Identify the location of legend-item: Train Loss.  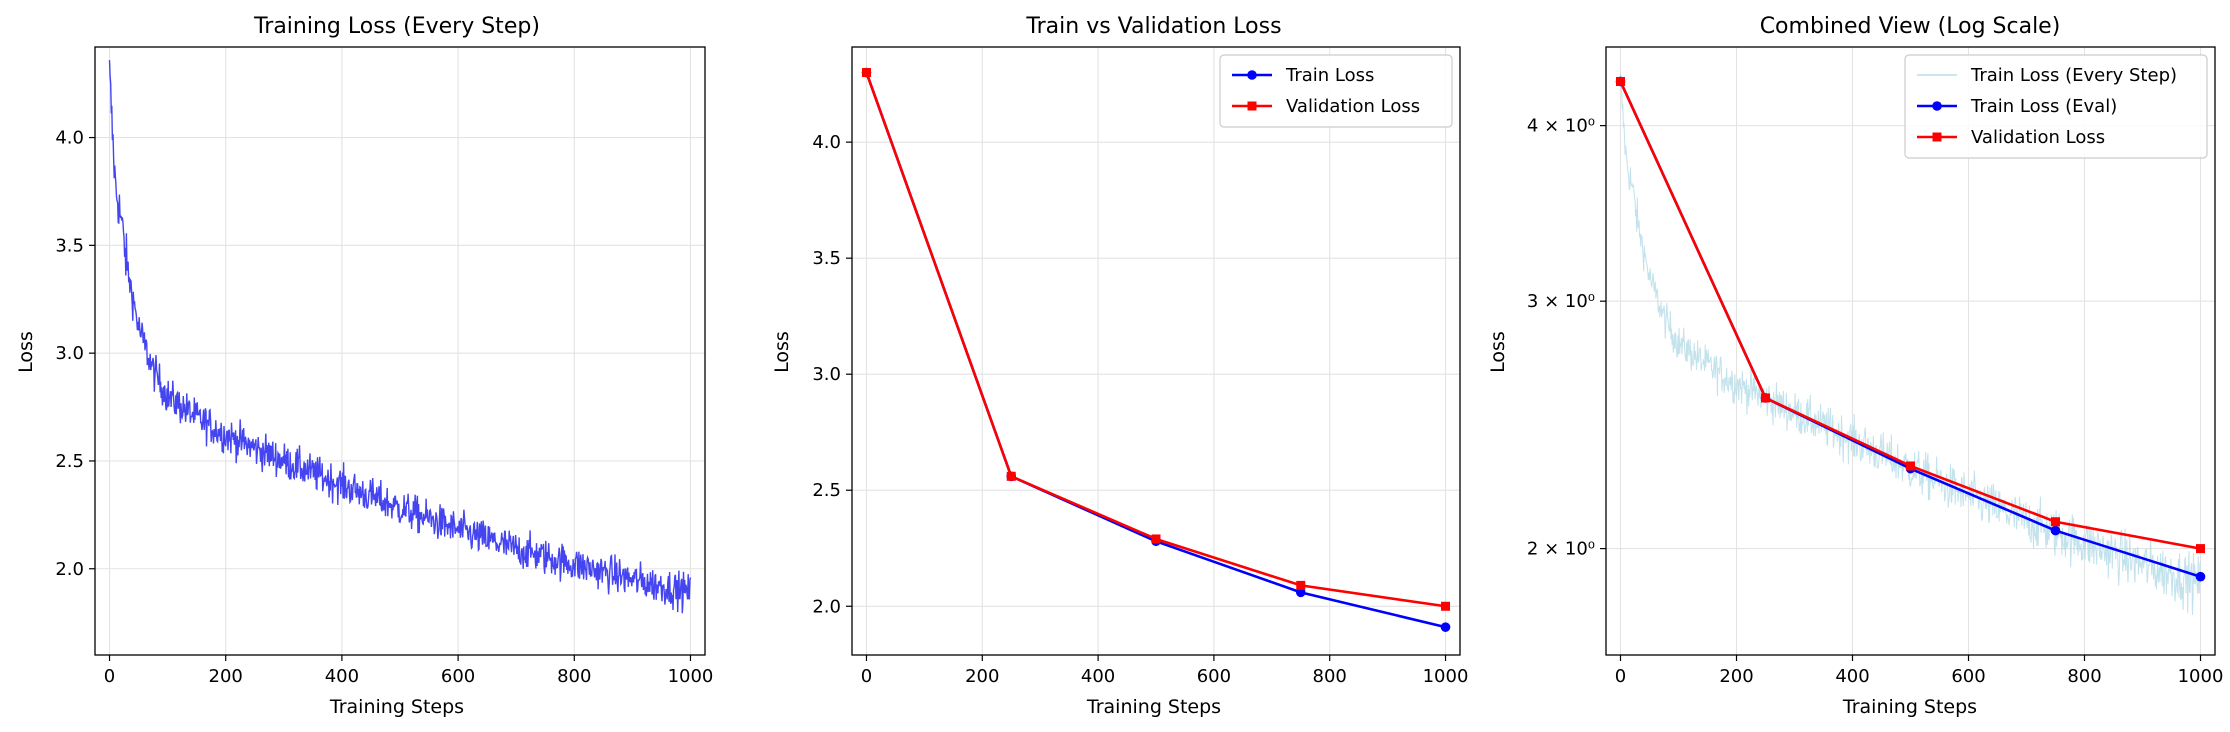
(1303, 75).